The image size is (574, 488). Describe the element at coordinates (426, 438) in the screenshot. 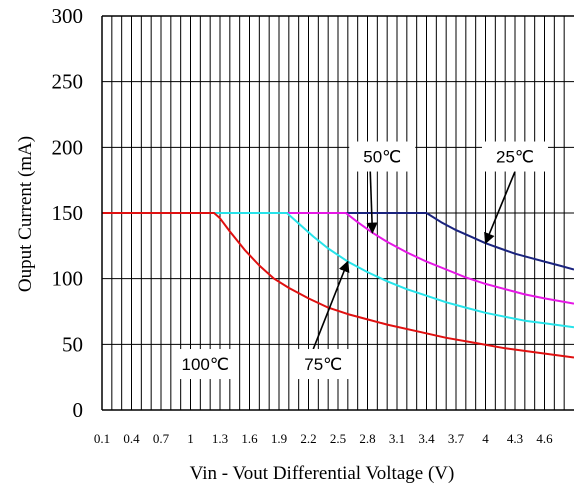

I see `x-tick-label: 3.4` at that location.